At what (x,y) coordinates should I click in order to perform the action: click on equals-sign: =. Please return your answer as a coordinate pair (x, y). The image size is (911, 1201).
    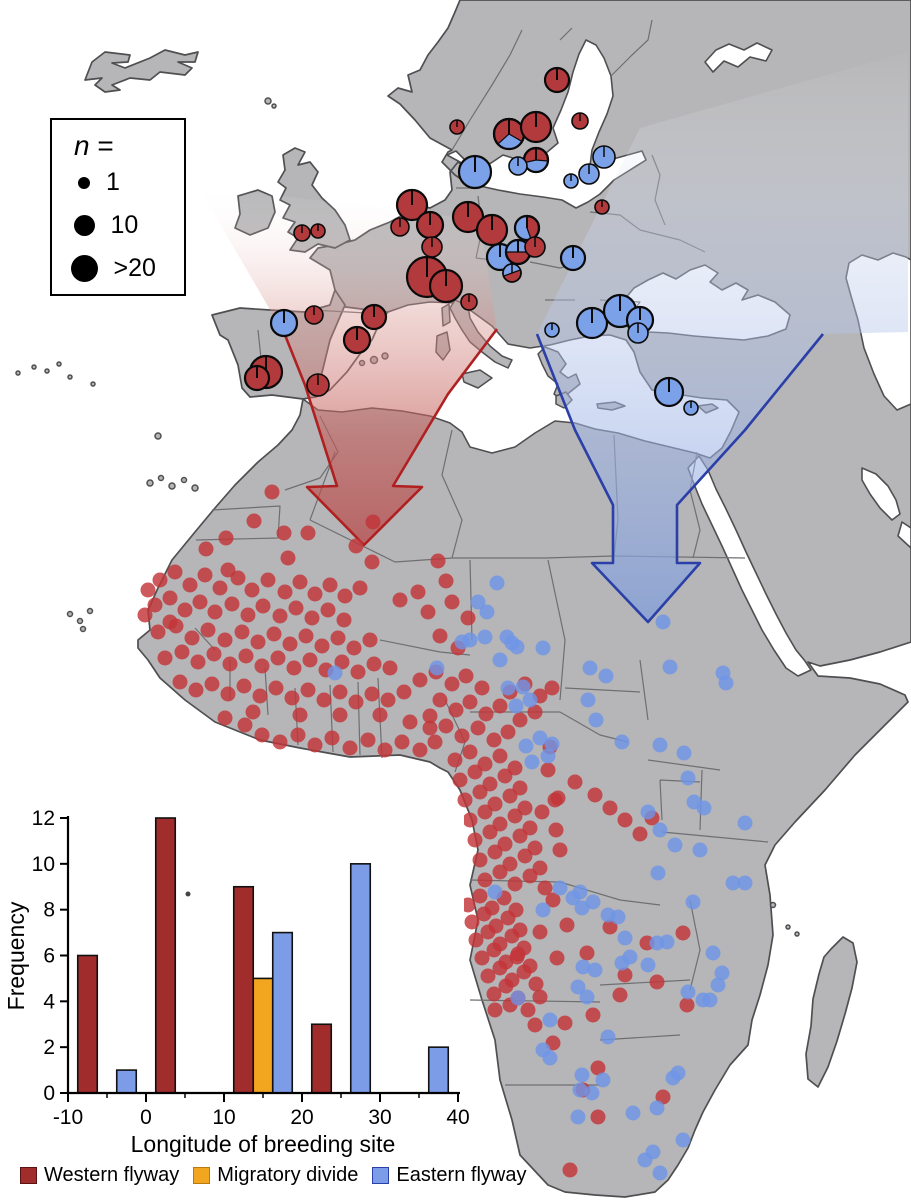
    Looking at the image, I should click on (105, 145).